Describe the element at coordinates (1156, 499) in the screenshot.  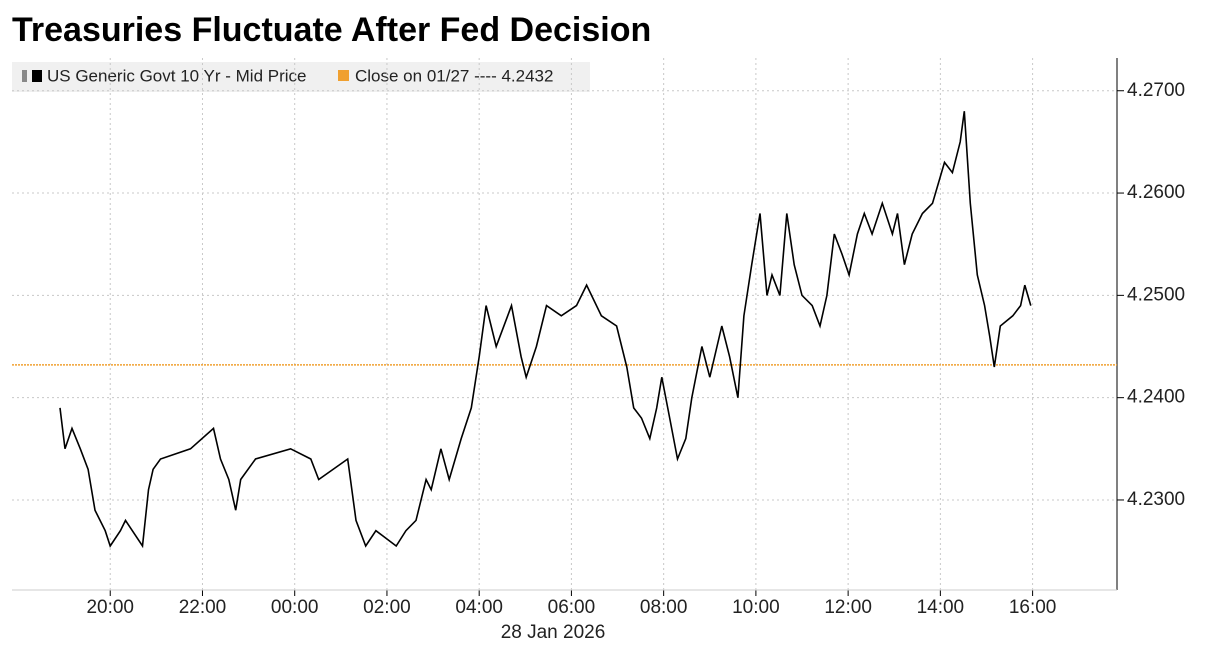
I see `y-tick-label: 4.2300` at that location.